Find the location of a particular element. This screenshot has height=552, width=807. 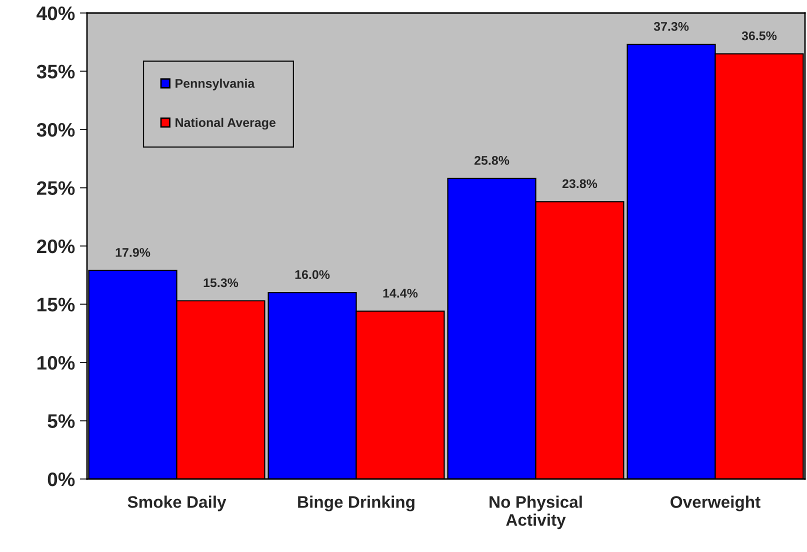

y-tick-label: 40% is located at coordinates (55, 13).